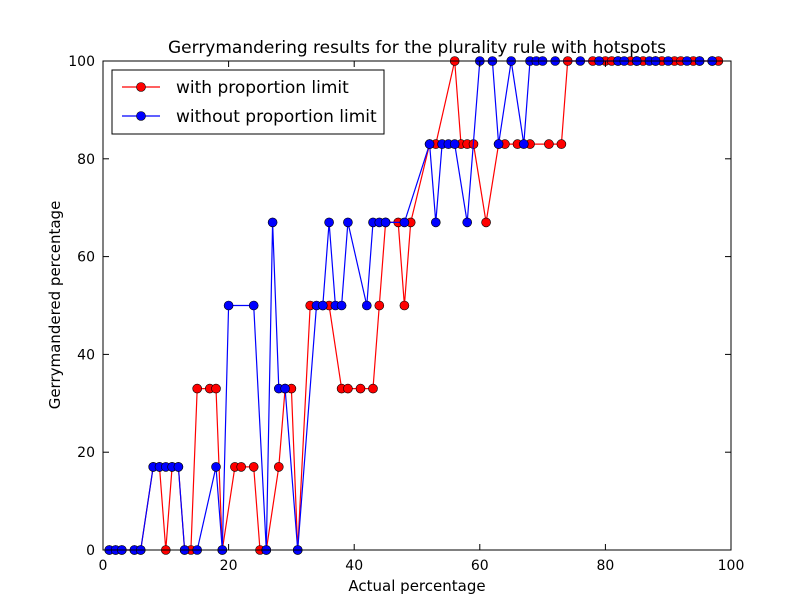 This screenshot has width=812, height=612. What do you see at coordinates (86, 355) in the screenshot?
I see `y-tick-label: 40` at bounding box center [86, 355].